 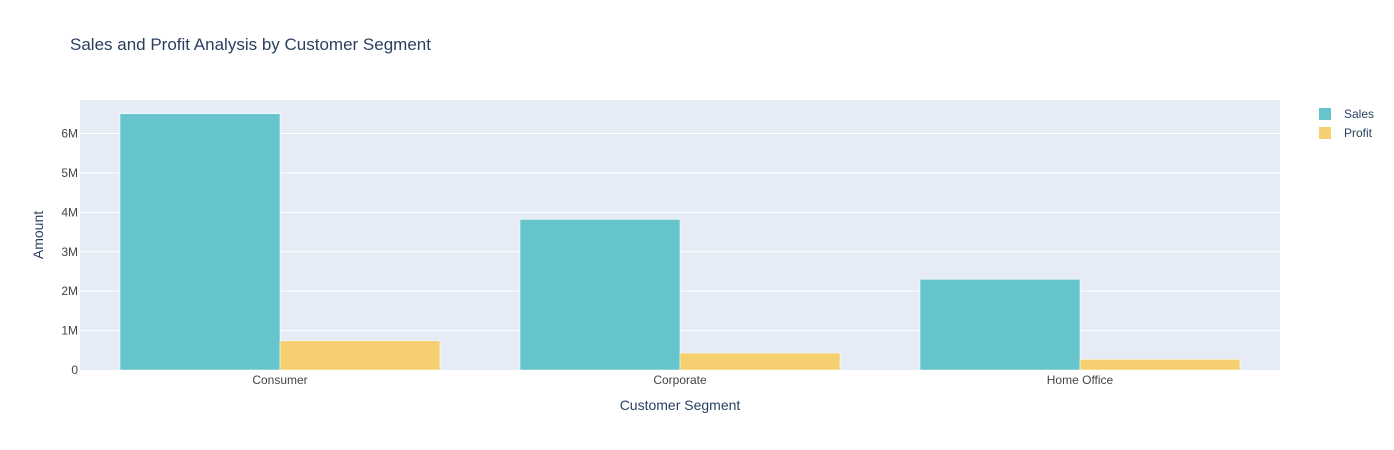 What do you see at coordinates (600, 295) in the screenshot?
I see `bar-sales-corporate` at bounding box center [600, 295].